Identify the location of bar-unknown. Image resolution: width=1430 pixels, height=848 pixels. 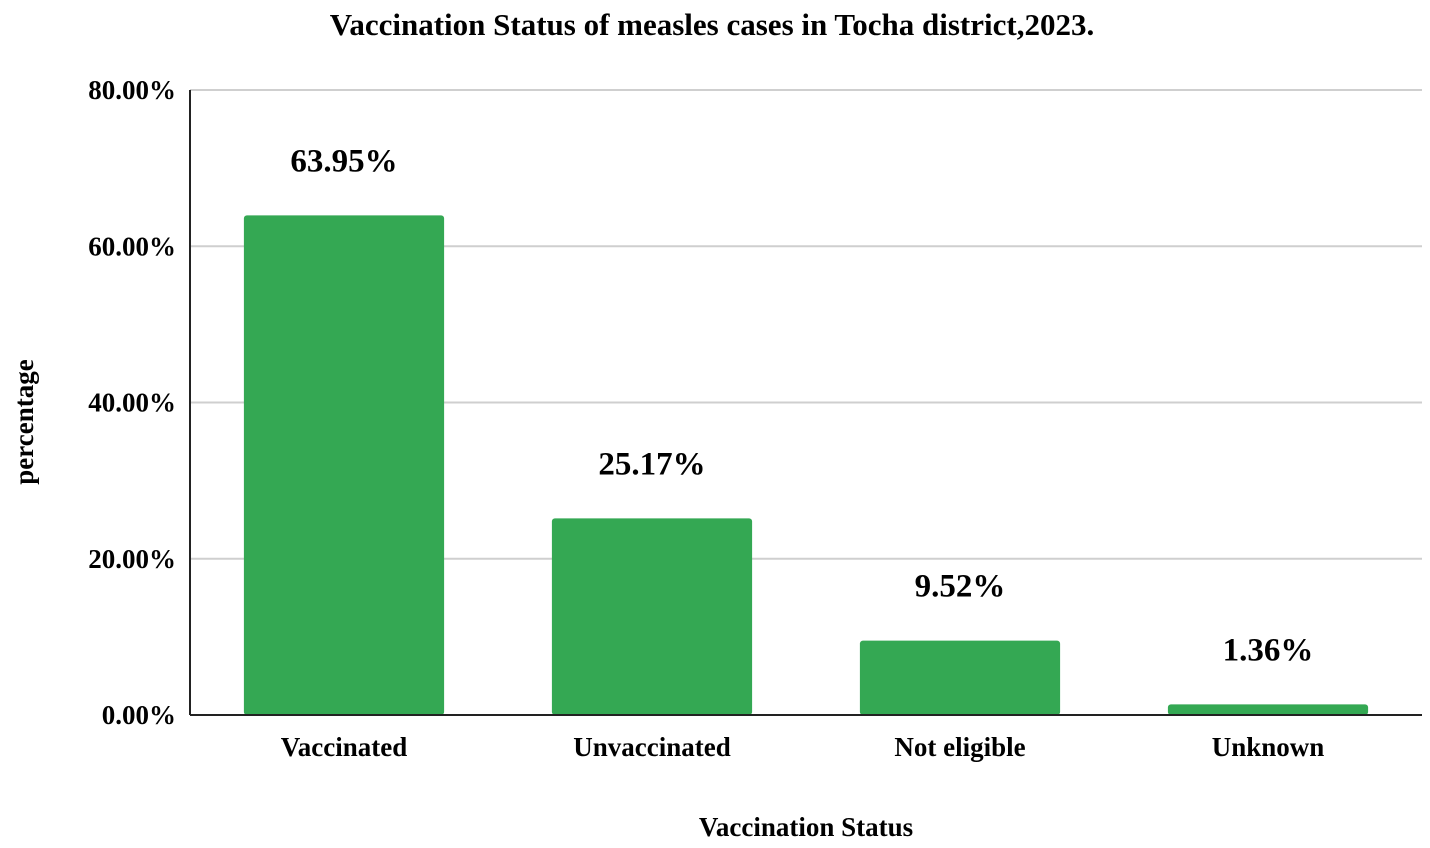
(1268, 709).